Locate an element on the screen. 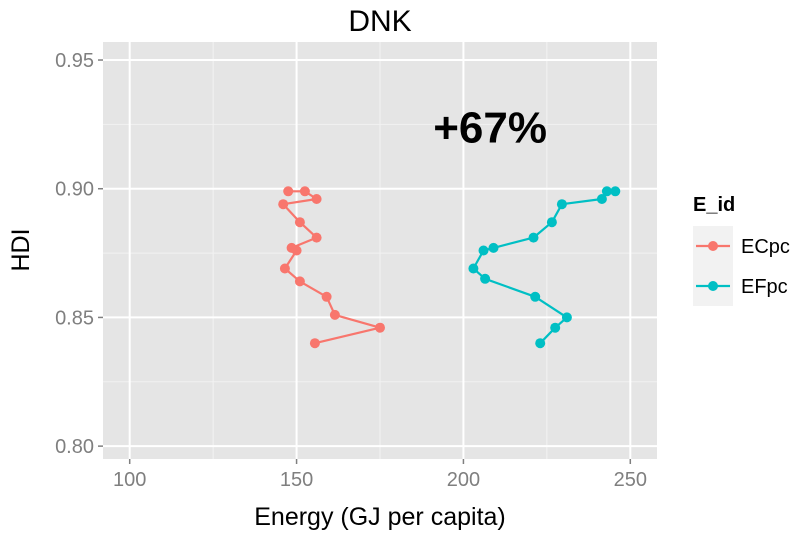 This screenshot has height=540, width=808. legend-marker-efpc is located at coordinates (713, 286).